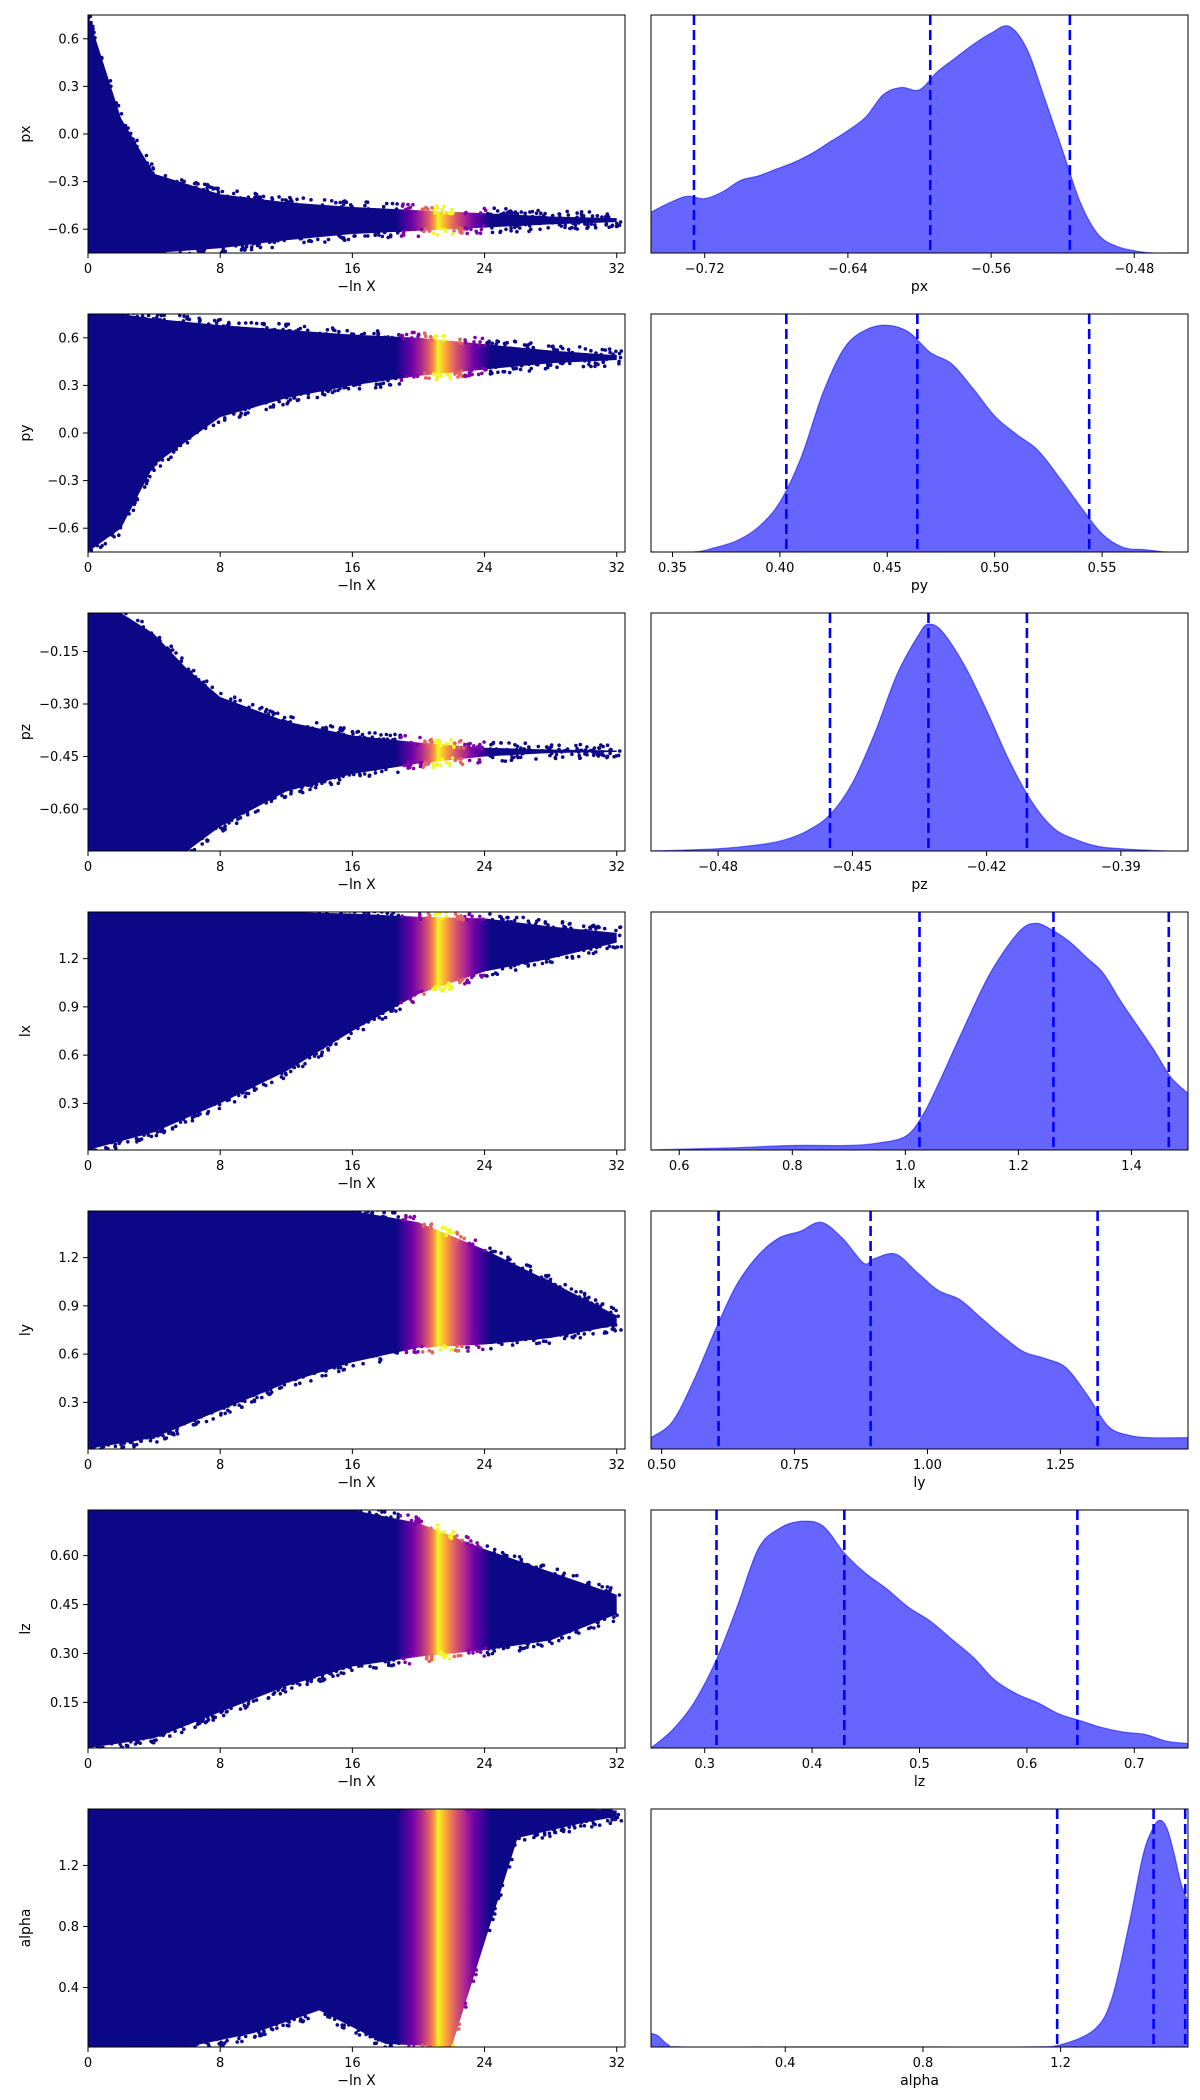 Image resolution: width=1200 pixels, height=2100 pixels. What do you see at coordinates (356, 1027) in the screenshot?
I see `scatter-fringe-points-lx` at bounding box center [356, 1027].